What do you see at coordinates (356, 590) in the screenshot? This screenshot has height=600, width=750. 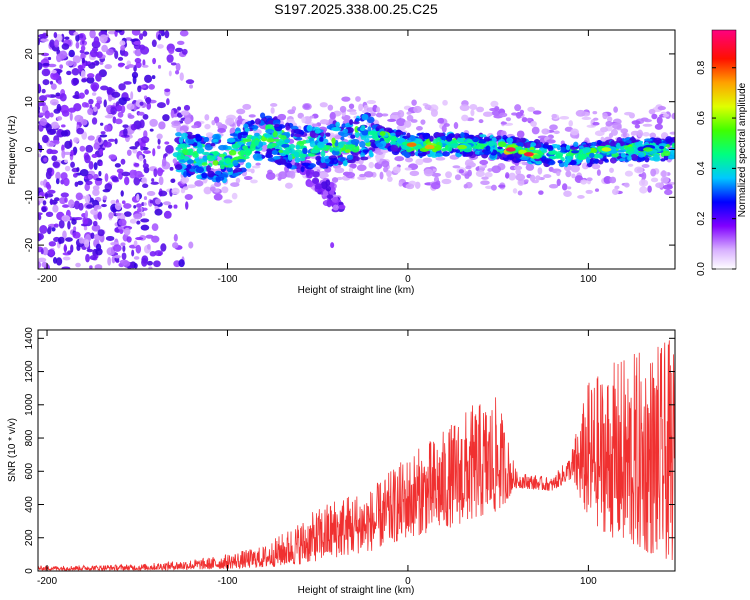 I see `snr-x-label: Height of straight line (km)` at bounding box center [356, 590].